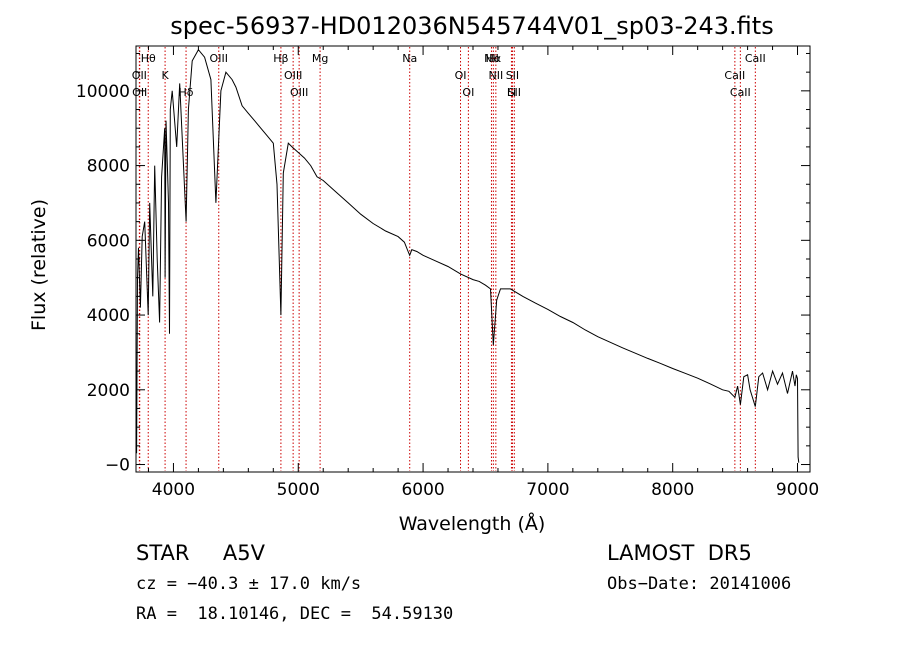 This screenshot has width=900, height=649. What do you see at coordinates (249, 584) in the screenshot?
I see `redshift-line: cz = −40.3 ± 17.0 km/s` at bounding box center [249, 584].